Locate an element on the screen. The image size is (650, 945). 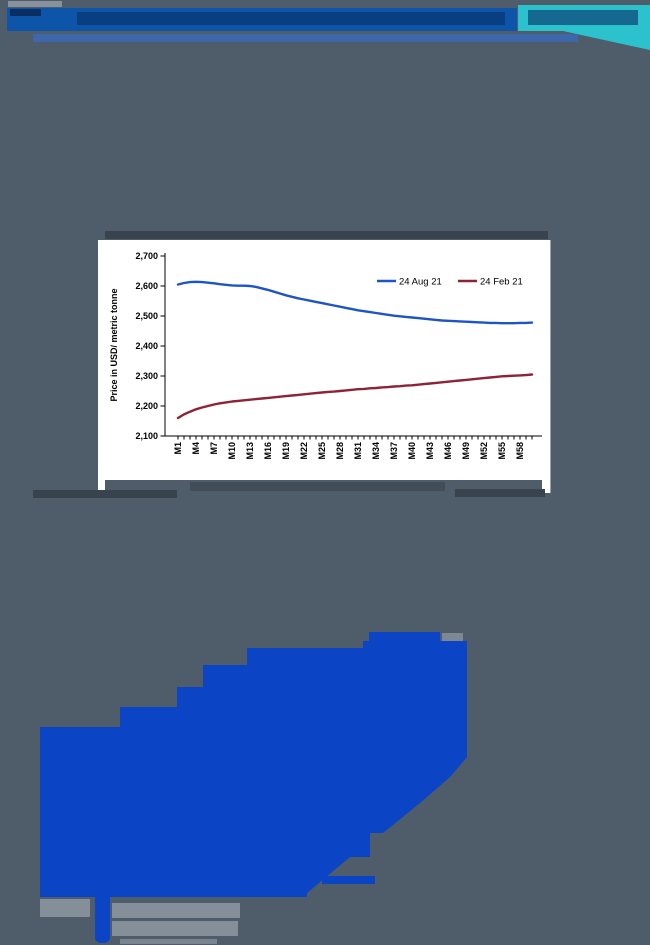
x-tick-label: M37 is located at coordinates (394, 451).